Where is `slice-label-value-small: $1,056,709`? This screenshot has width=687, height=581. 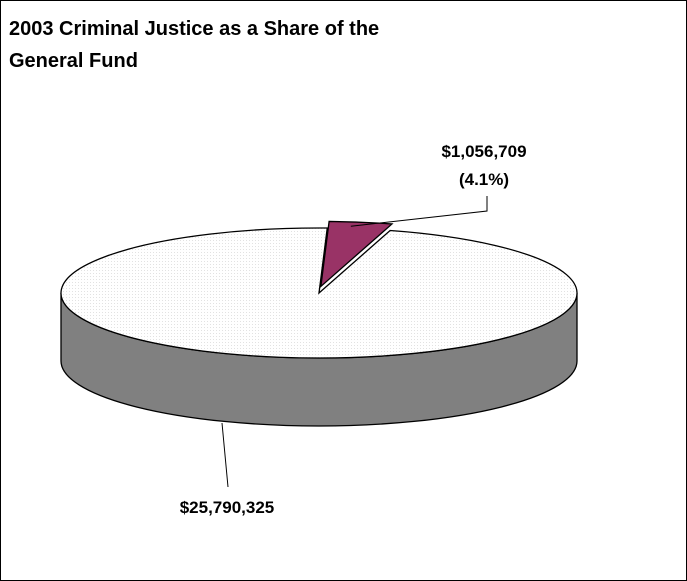 slice-label-value-small: $1,056,709 is located at coordinates (483, 151).